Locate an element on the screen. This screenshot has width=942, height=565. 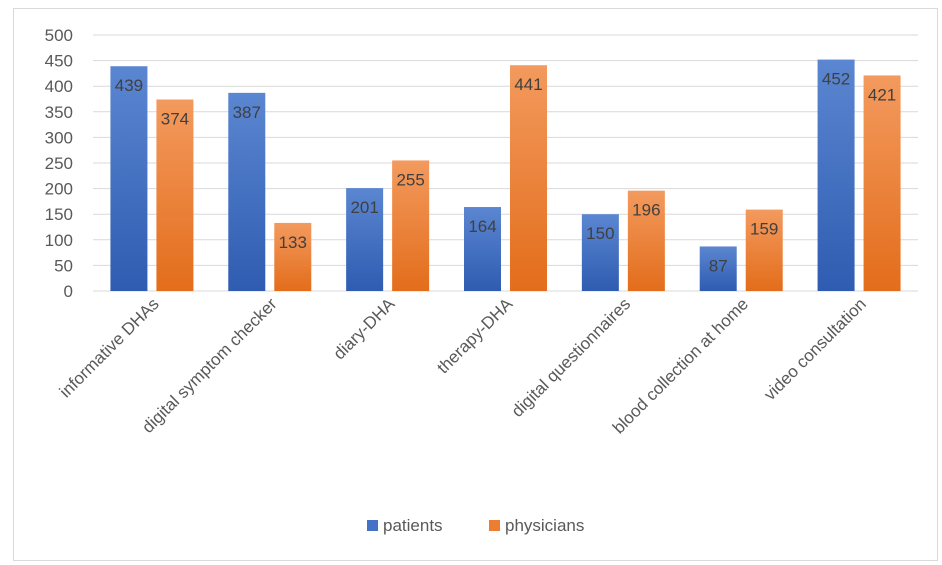
x-tick-label: therapy-DHA is located at coordinates (474, 335).